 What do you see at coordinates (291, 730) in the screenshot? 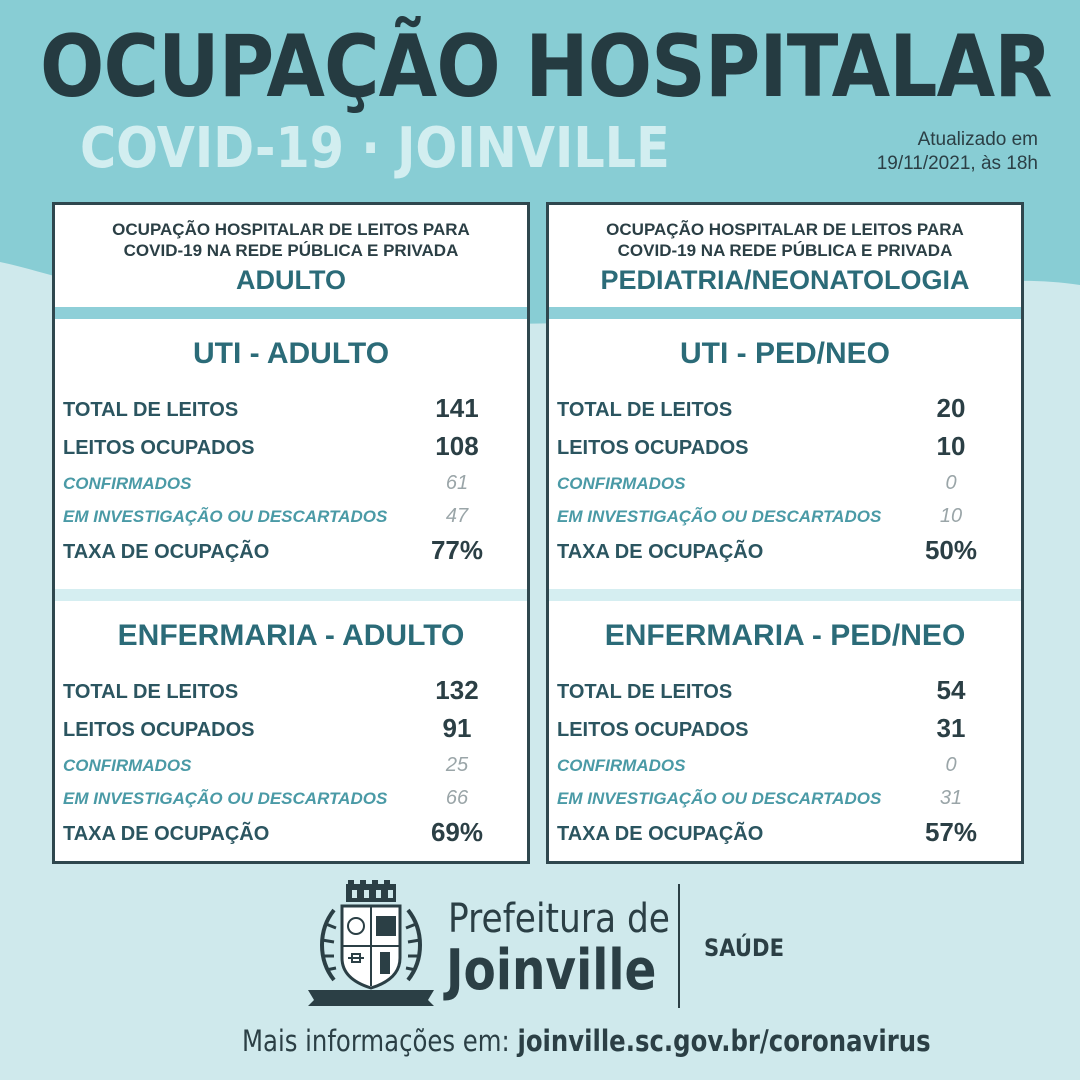
I see `row-occupied: LEITOS OCUPADOS 91` at bounding box center [291, 730].